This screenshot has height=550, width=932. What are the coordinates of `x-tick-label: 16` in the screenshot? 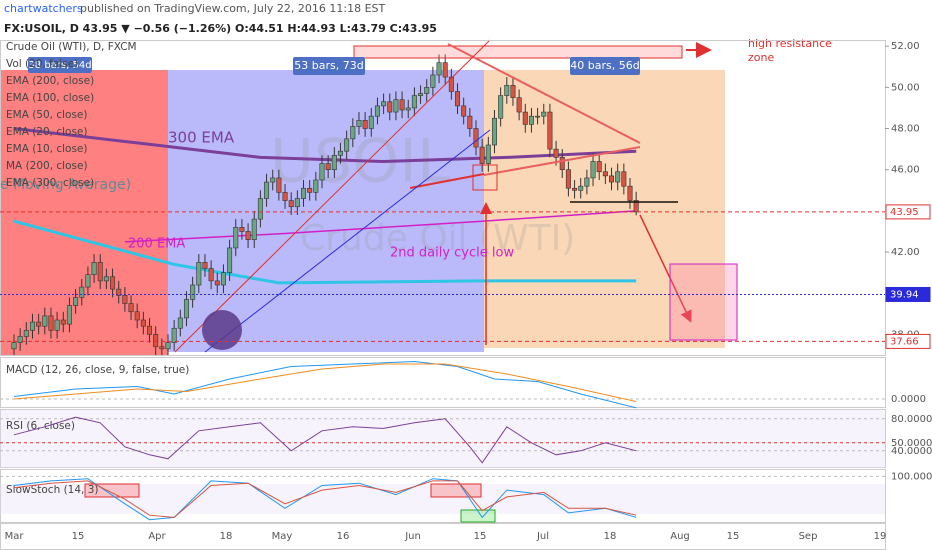 It's located at (343, 536).